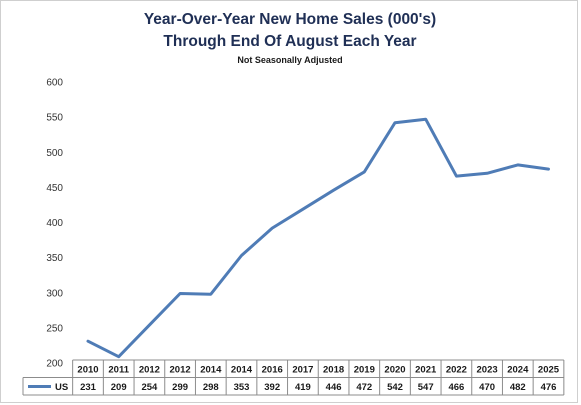 This screenshot has height=405, width=581. Describe the element at coordinates (88, 387) in the screenshot. I see `data-table-value: 231` at that location.